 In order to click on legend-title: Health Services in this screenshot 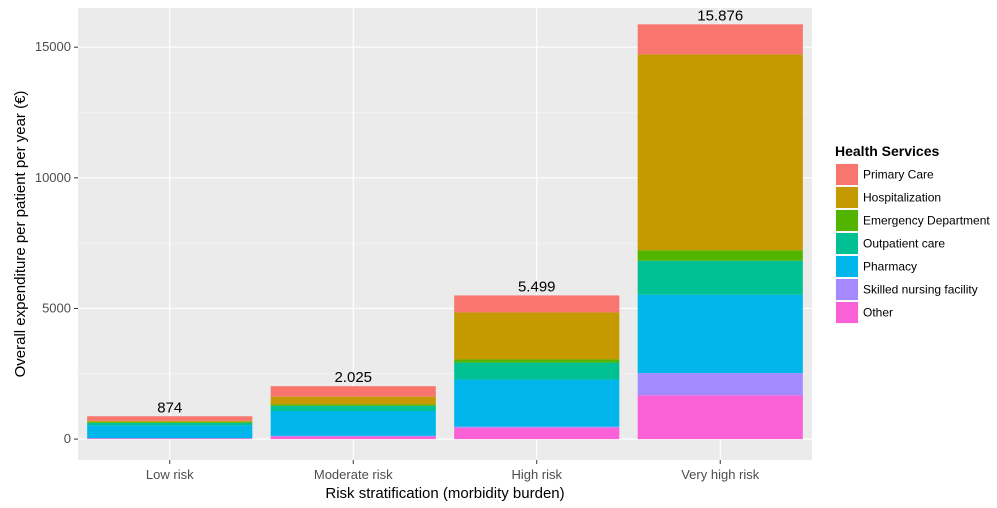, I will do `click(887, 151)`.